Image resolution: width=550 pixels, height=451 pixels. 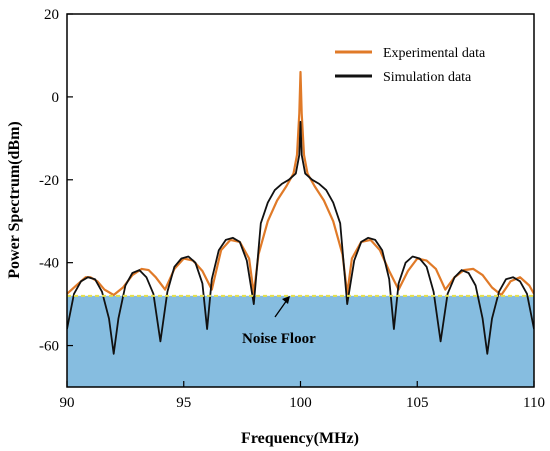 I want to click on y-tick-label: -20, so click(x=49, y=181).